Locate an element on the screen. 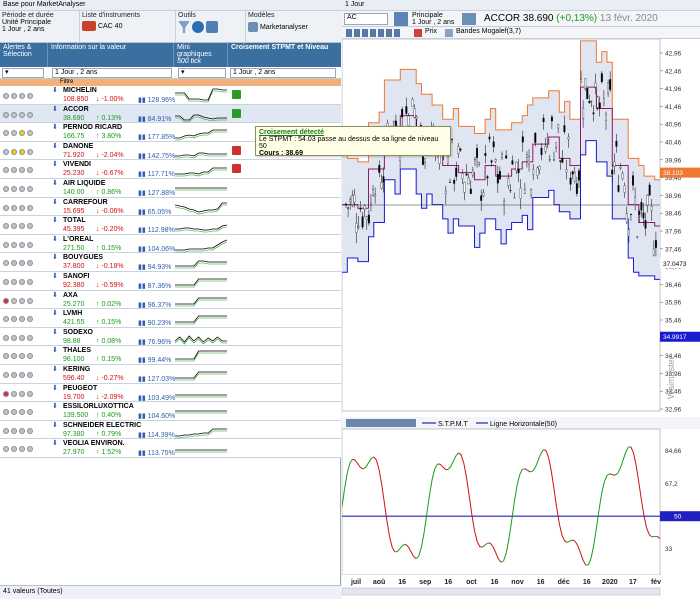  mini-filter-select: ▾ is located at coordinates (202, 73).